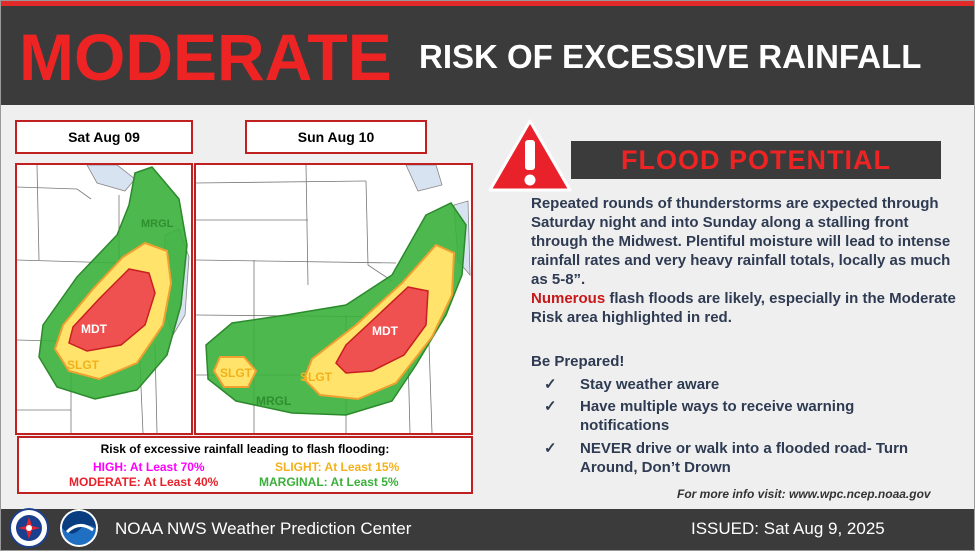 The image size is (975, 551). Describe the element at coordinates (144, 482) in the screenshot. I see `legend-moderate: MODERATE: At Least 40%` at that location.